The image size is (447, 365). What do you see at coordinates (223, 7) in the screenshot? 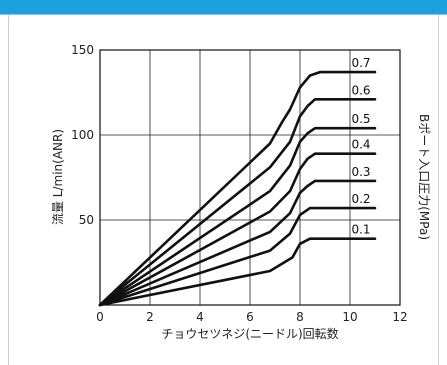
I see `top-banner` at bounding box center [223, 7].